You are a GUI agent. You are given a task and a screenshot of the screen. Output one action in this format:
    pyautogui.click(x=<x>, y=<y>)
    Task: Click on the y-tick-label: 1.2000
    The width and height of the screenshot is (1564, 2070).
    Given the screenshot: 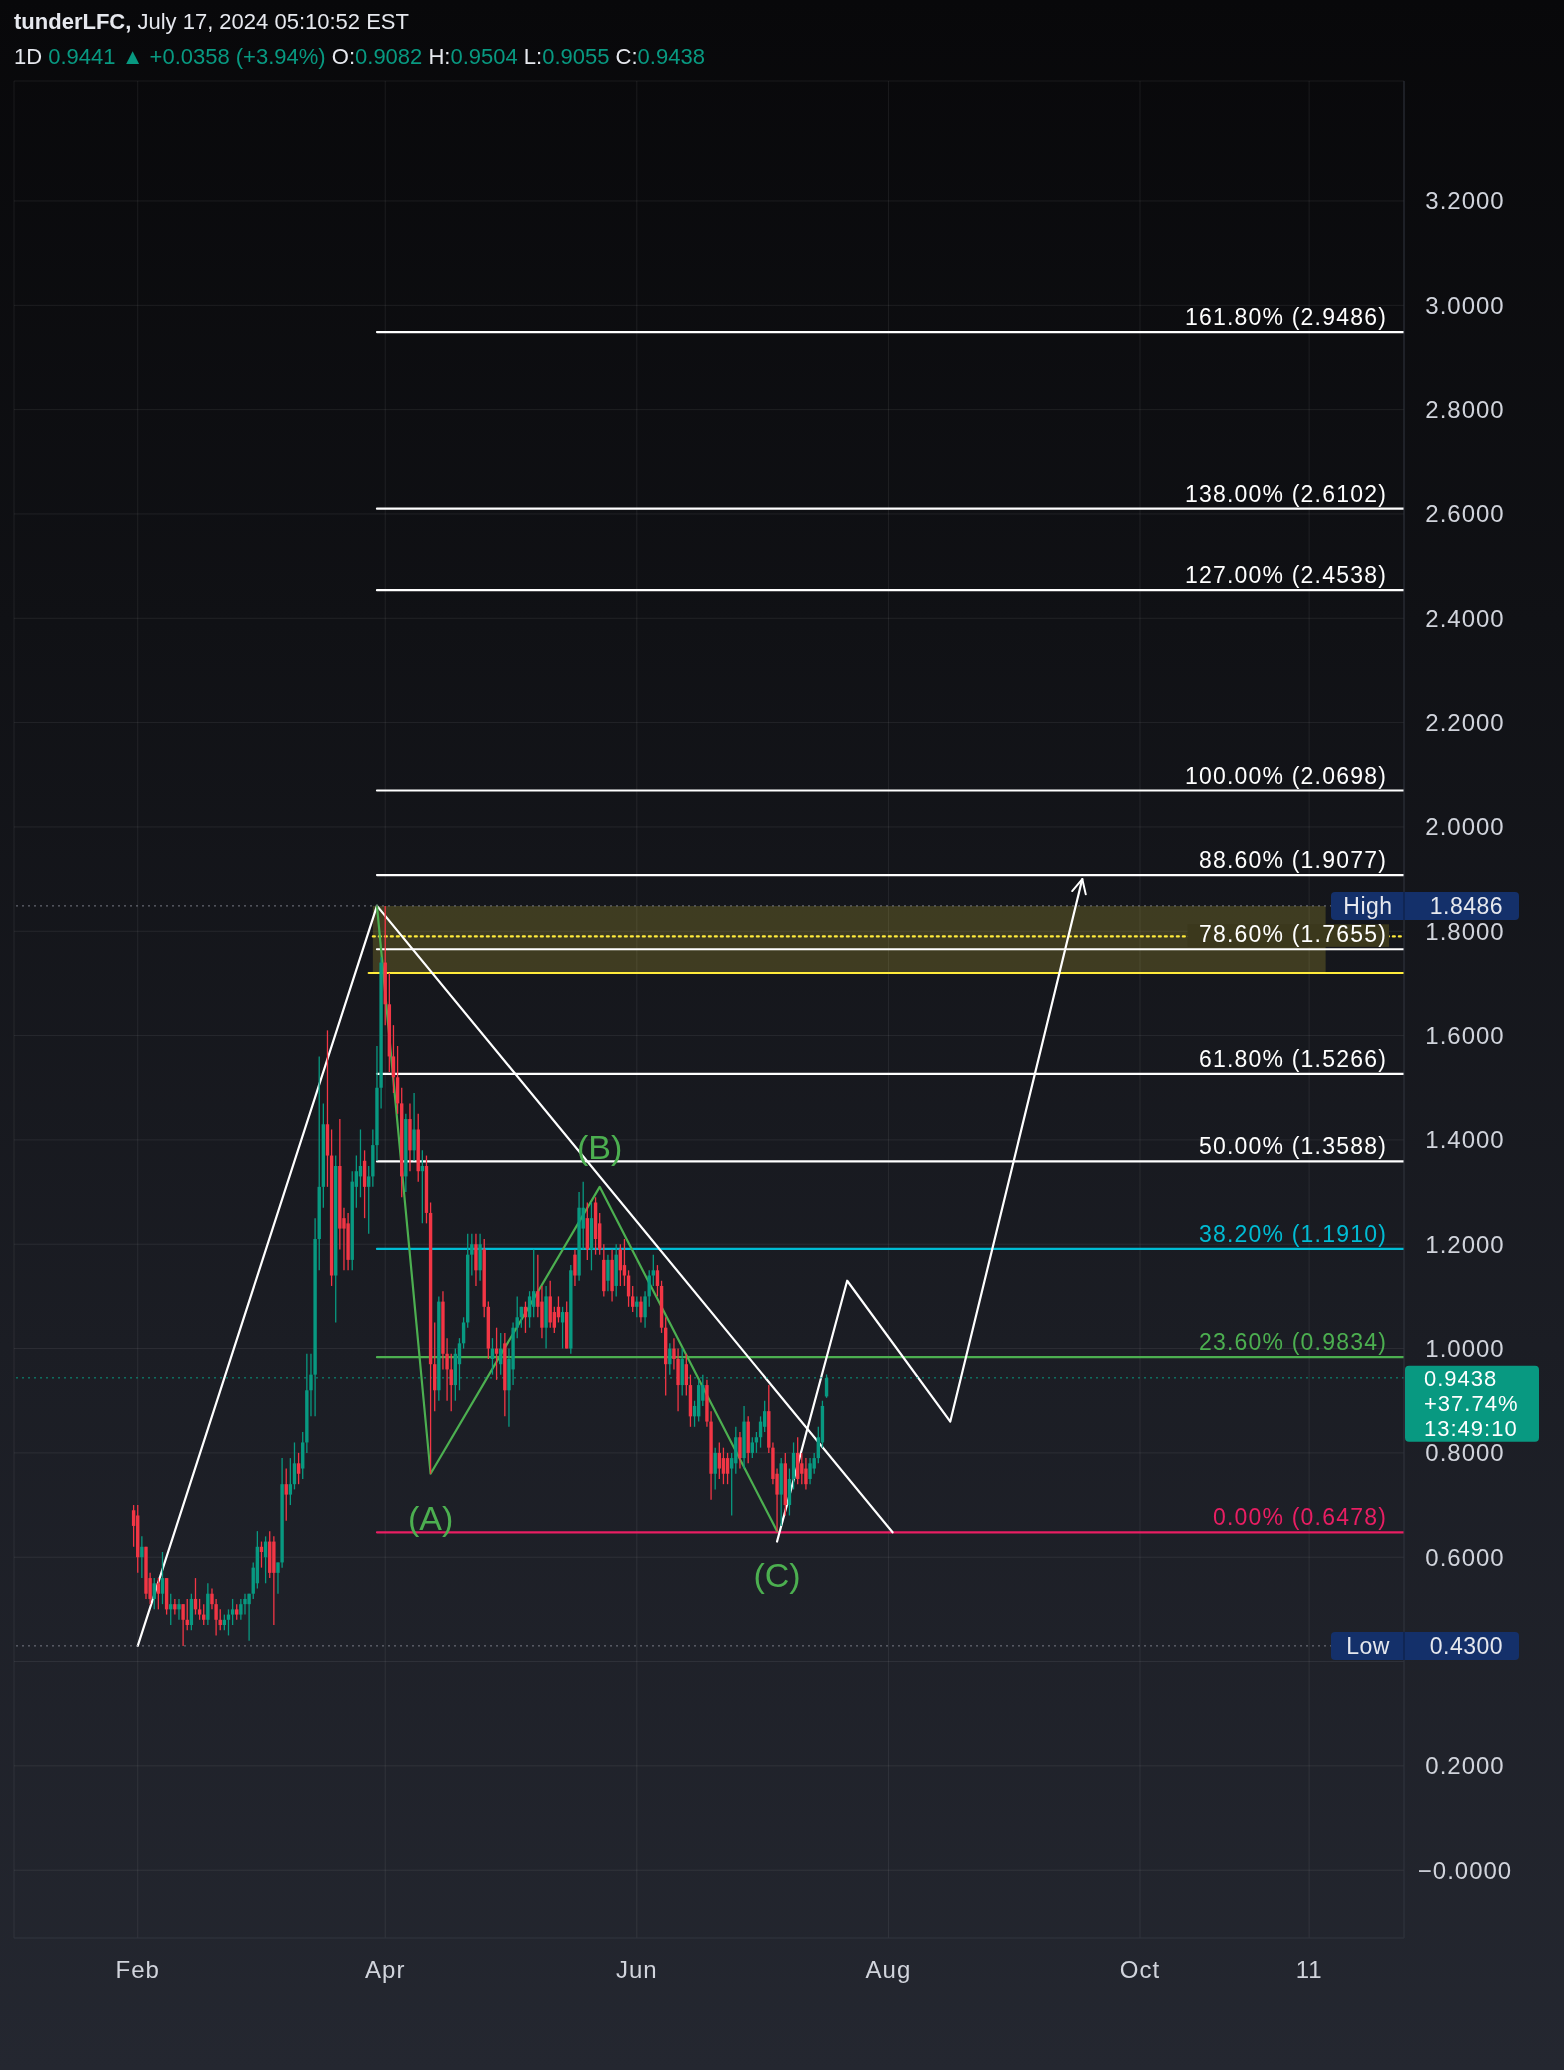 What is the action you would take?
    pyautogui.click(x=1465, y=1244)
    